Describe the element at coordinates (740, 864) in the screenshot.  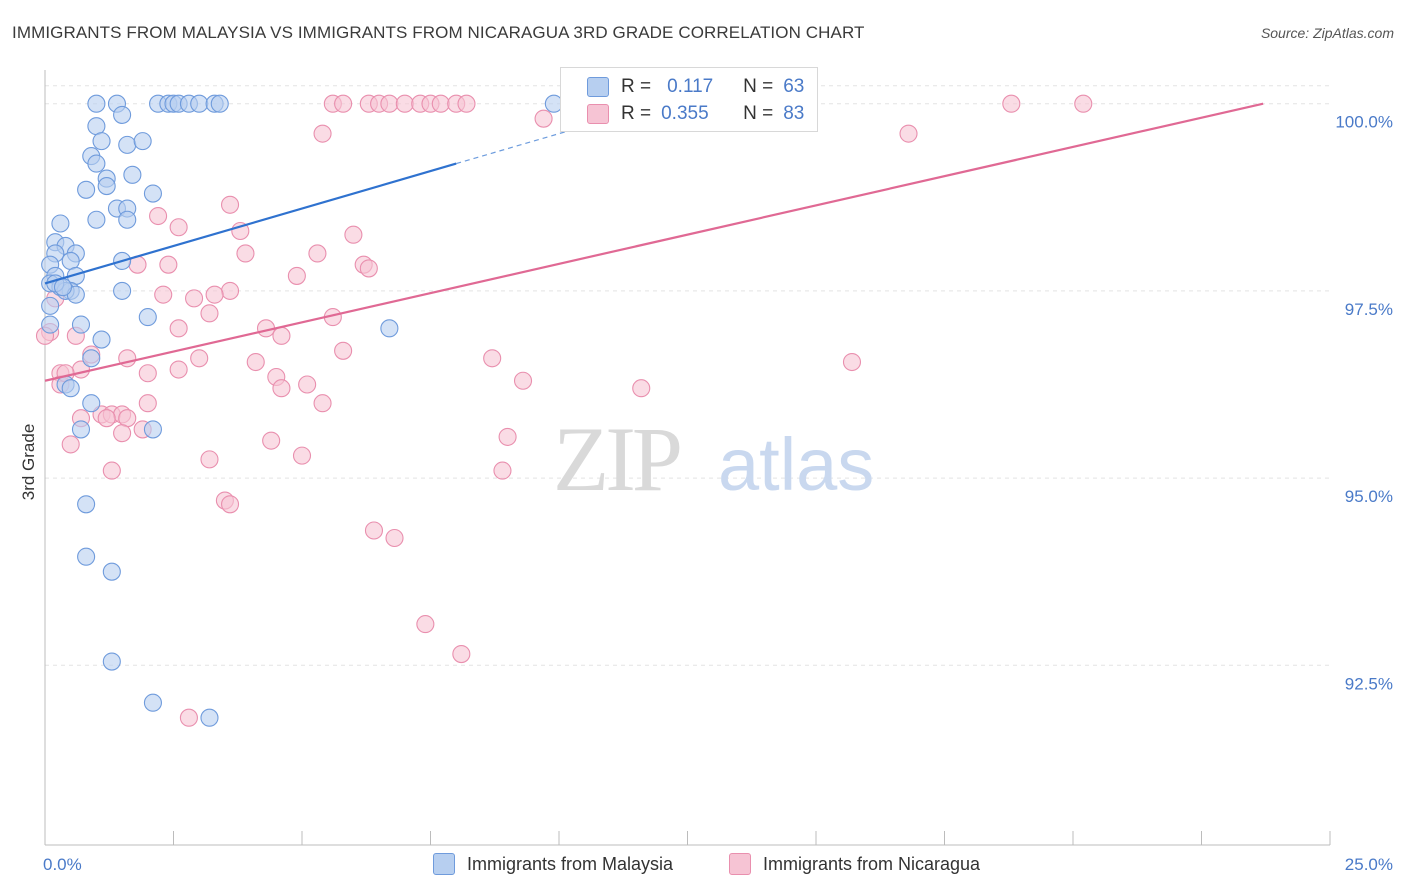
I see `bottom-legend-swatch-nicaragua` at that location.